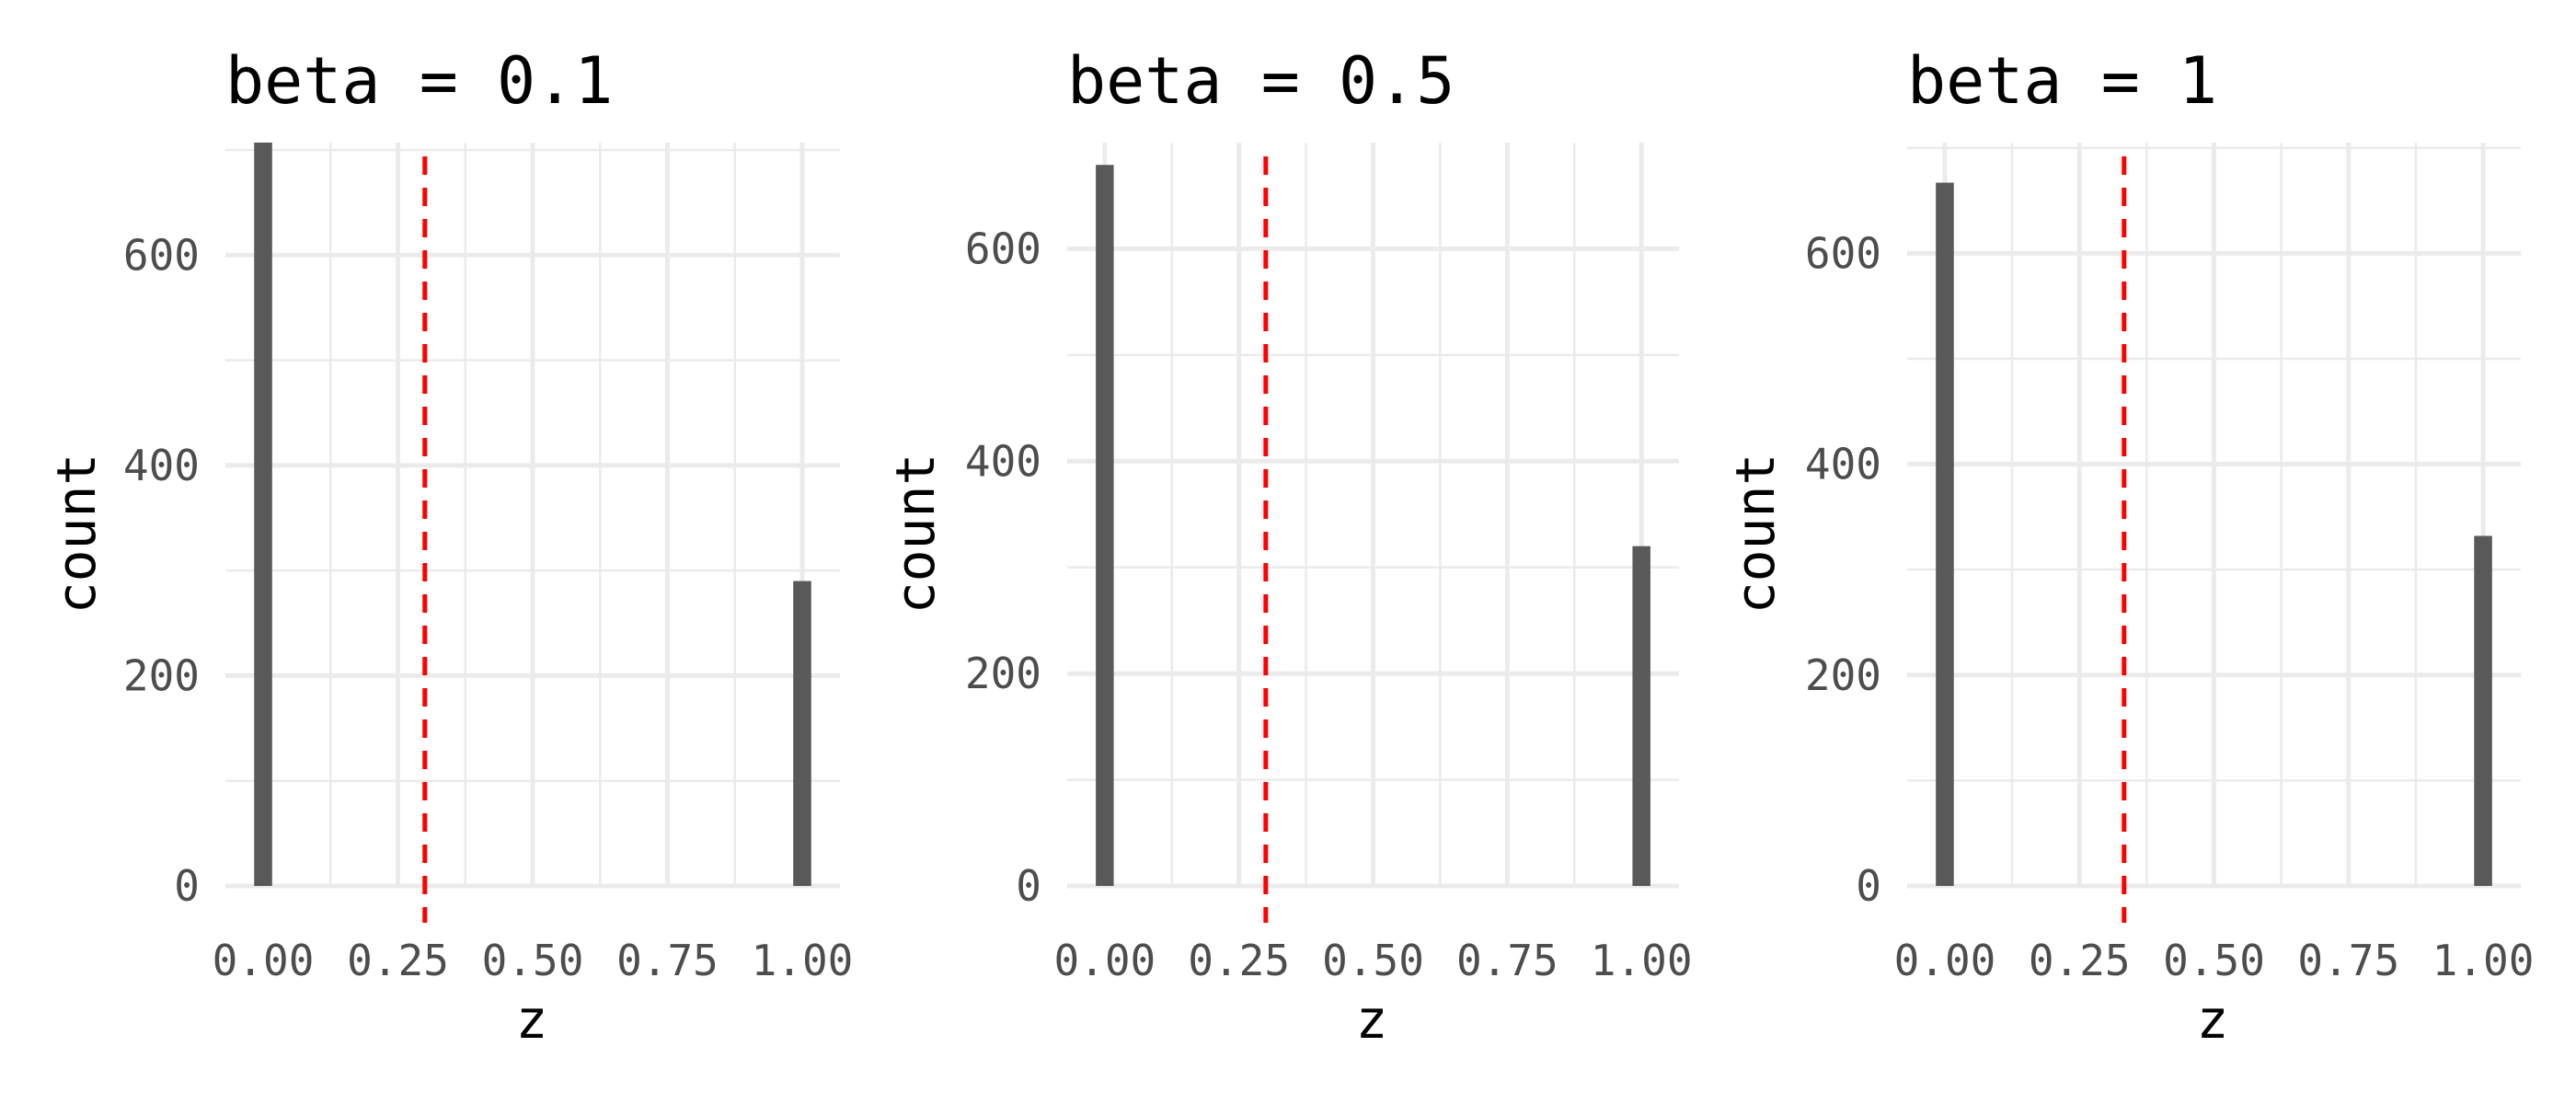  What do you see at coordinates (1261, 81) in the screenshot?
I see `panel-title: beta = 0.5` at bounding box center [1261, 81].